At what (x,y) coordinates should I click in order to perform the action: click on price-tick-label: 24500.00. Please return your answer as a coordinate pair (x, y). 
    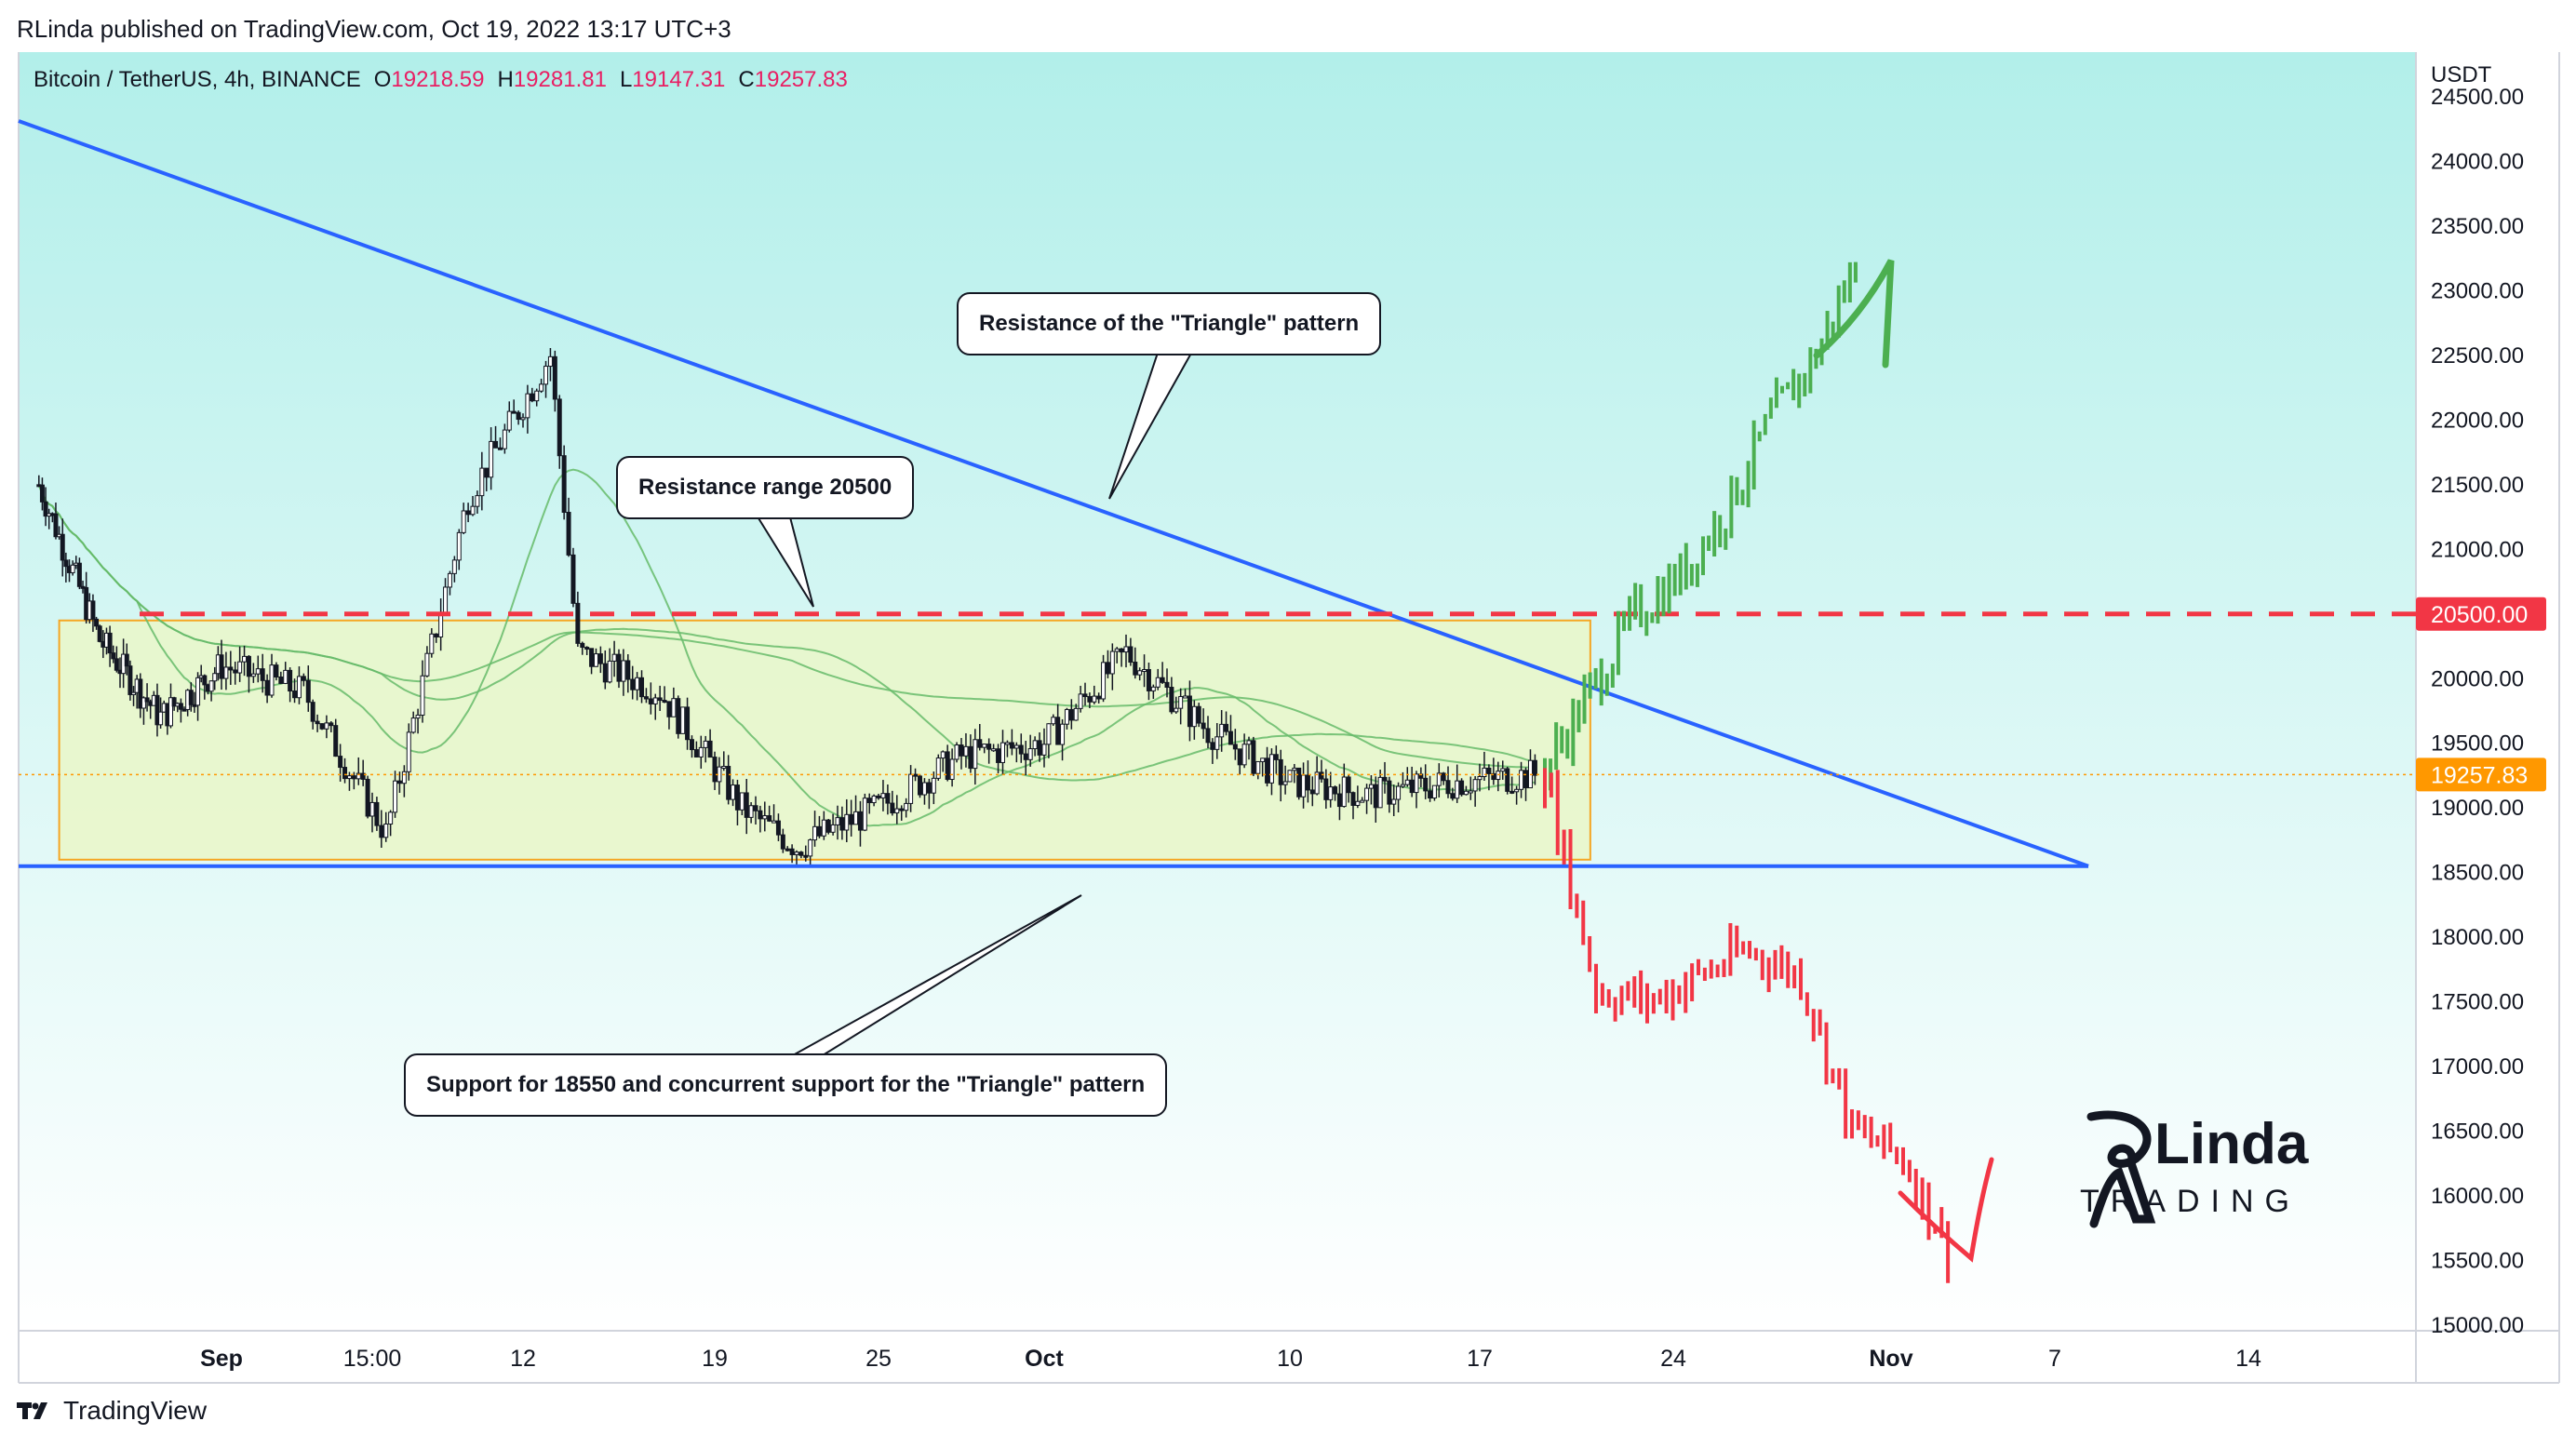
    Looking at the image, I should click on (2477, 98).